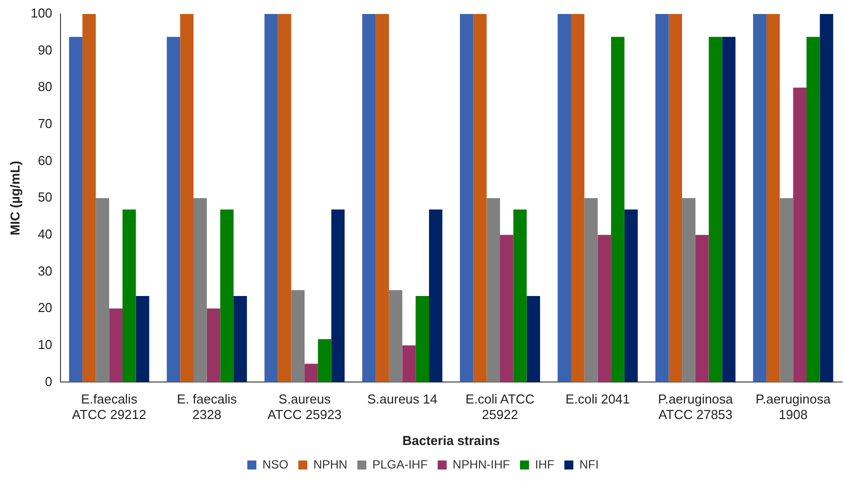 The height and width of the screenshot is (481, 844). What do you see at coordinates (45, 124) in the screenshot?
I see `y-tick-label: 70` at bounding box center [45, 124].